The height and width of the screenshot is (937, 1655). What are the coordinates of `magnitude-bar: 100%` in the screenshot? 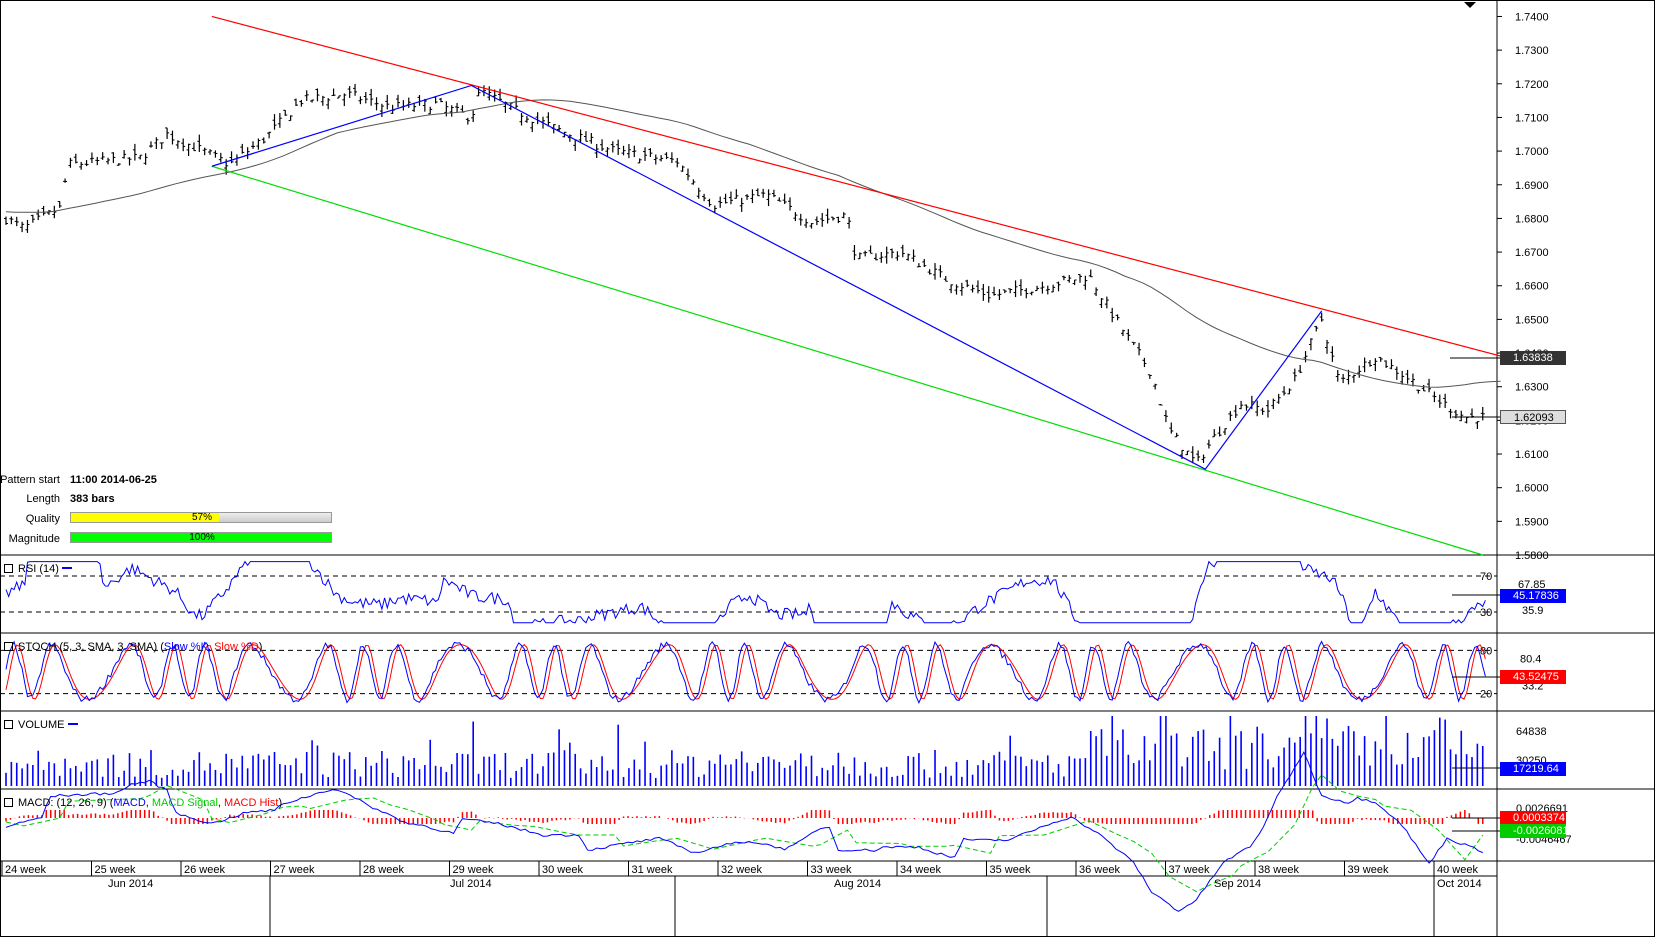 It's located at (201, 537).